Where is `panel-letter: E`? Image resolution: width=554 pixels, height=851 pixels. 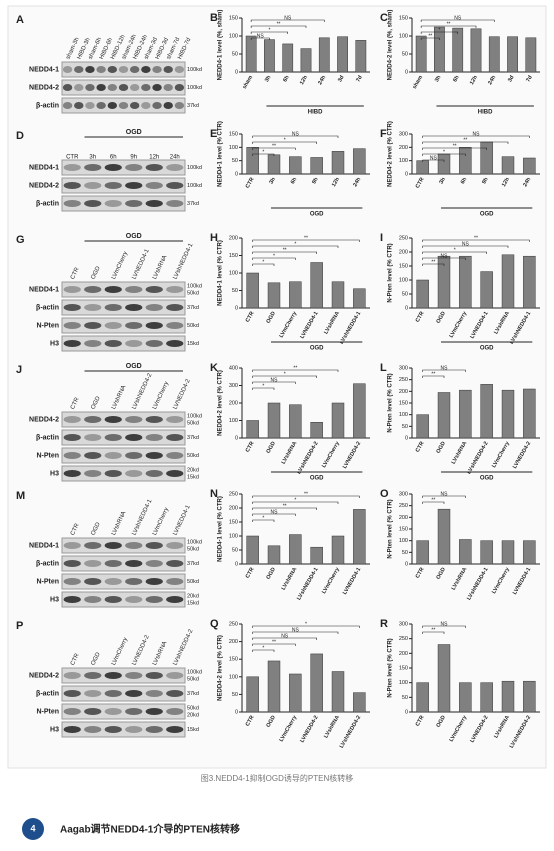 panel-letter: E is located at coordinates (213, 134).